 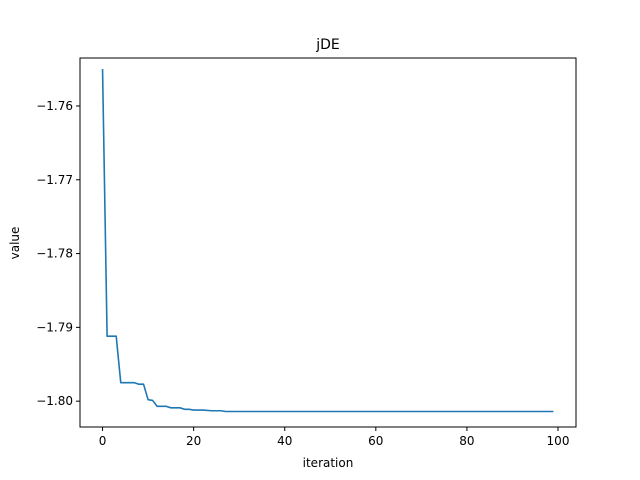 What do you see at coordinates (558, 441) in the screenshot?
I see `x-tick-label: 100` at bounding box center [558, 441].